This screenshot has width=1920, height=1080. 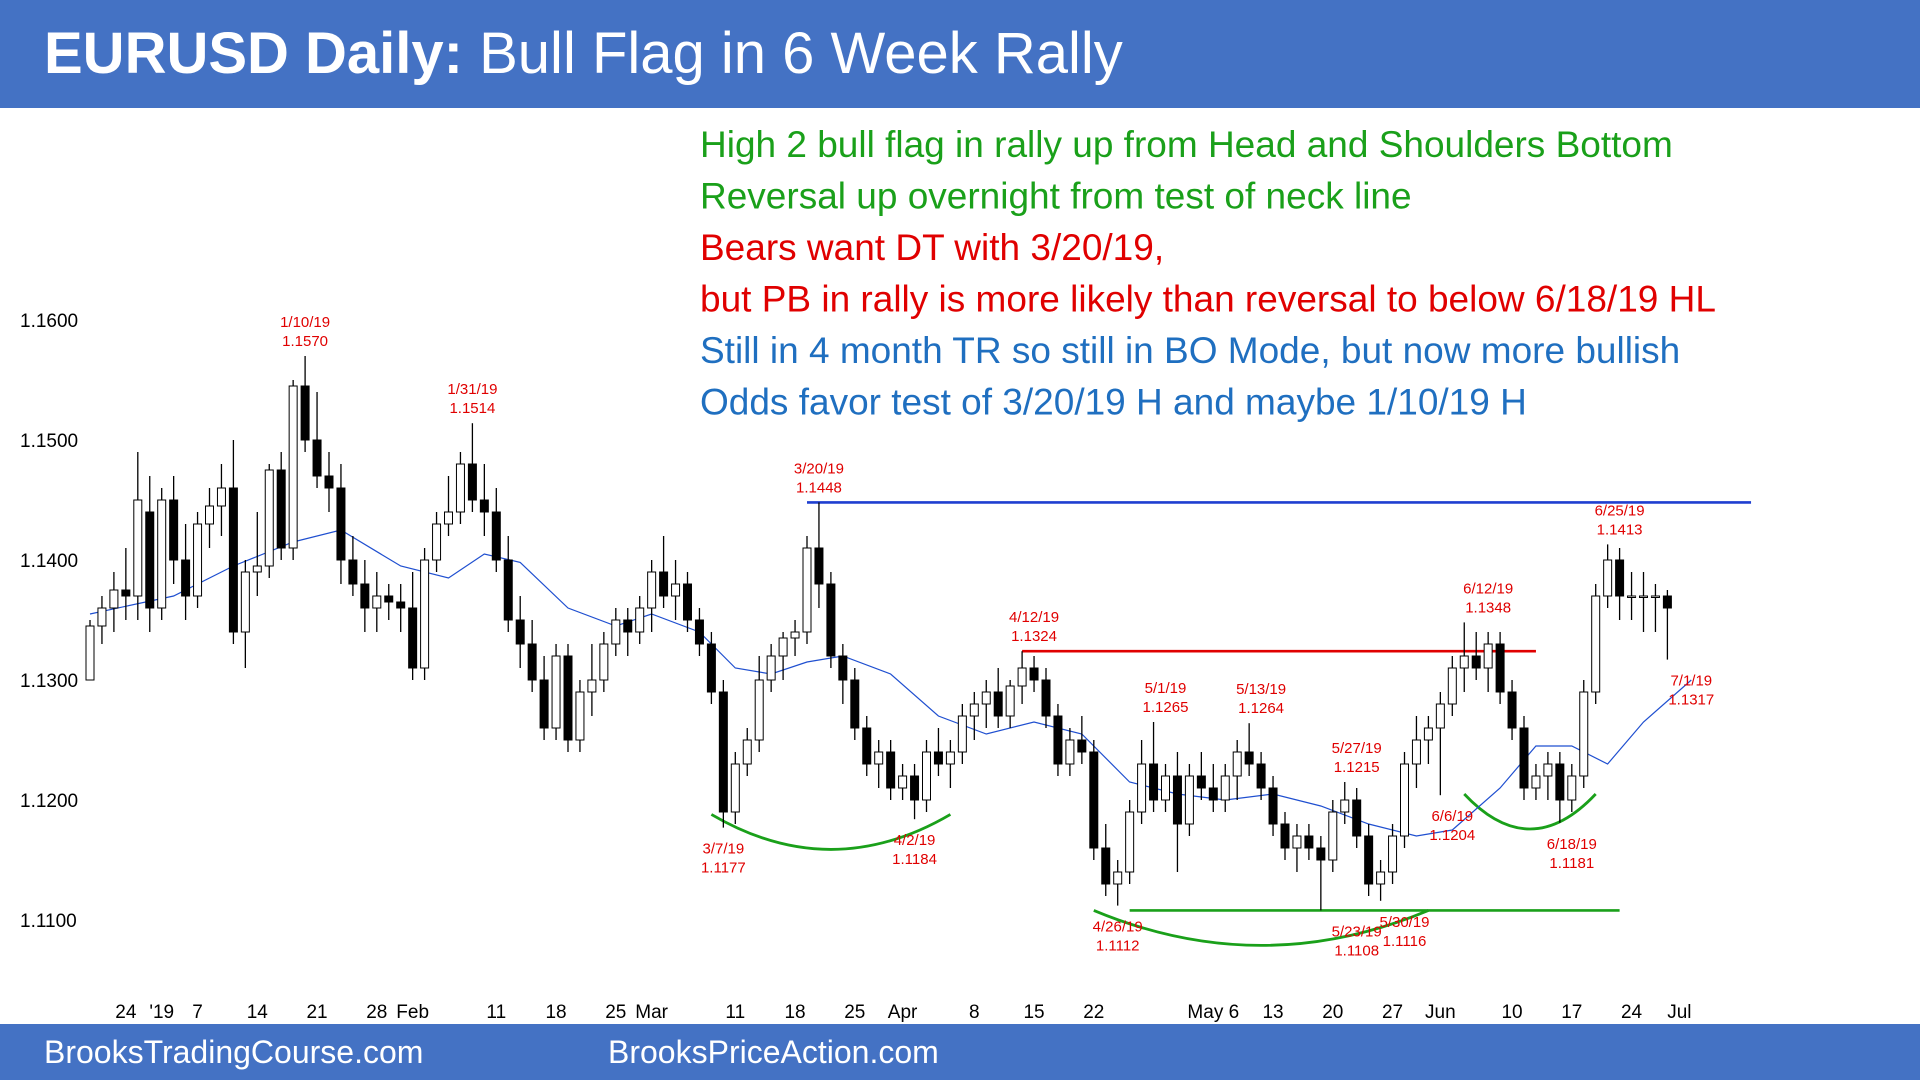 I want to click on y-tick-label: 1.1100, so click(x=48, y=921).